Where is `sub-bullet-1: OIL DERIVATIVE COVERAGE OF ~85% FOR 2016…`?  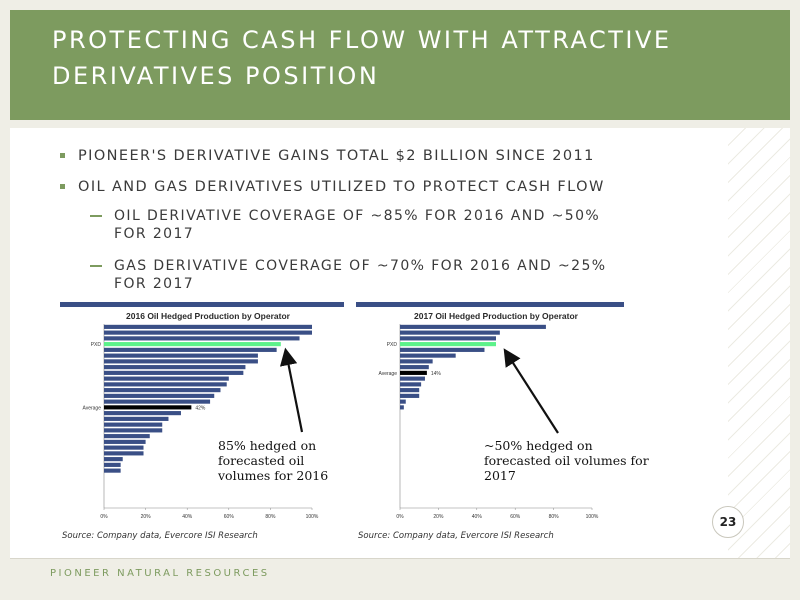
sub-bullet-1: OIL DERIVATIVE COVERAGE OF ~85% FOR 2016… is located at coordinates (362, 225).